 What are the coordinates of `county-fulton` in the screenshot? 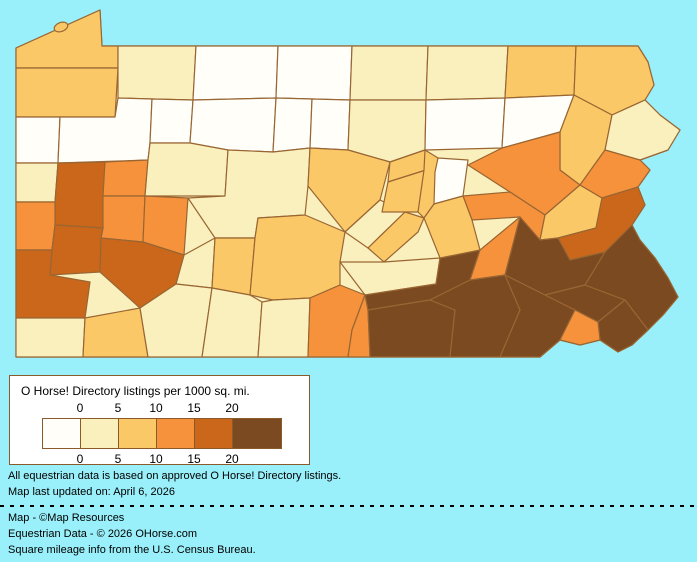 It's located at (284, 327).